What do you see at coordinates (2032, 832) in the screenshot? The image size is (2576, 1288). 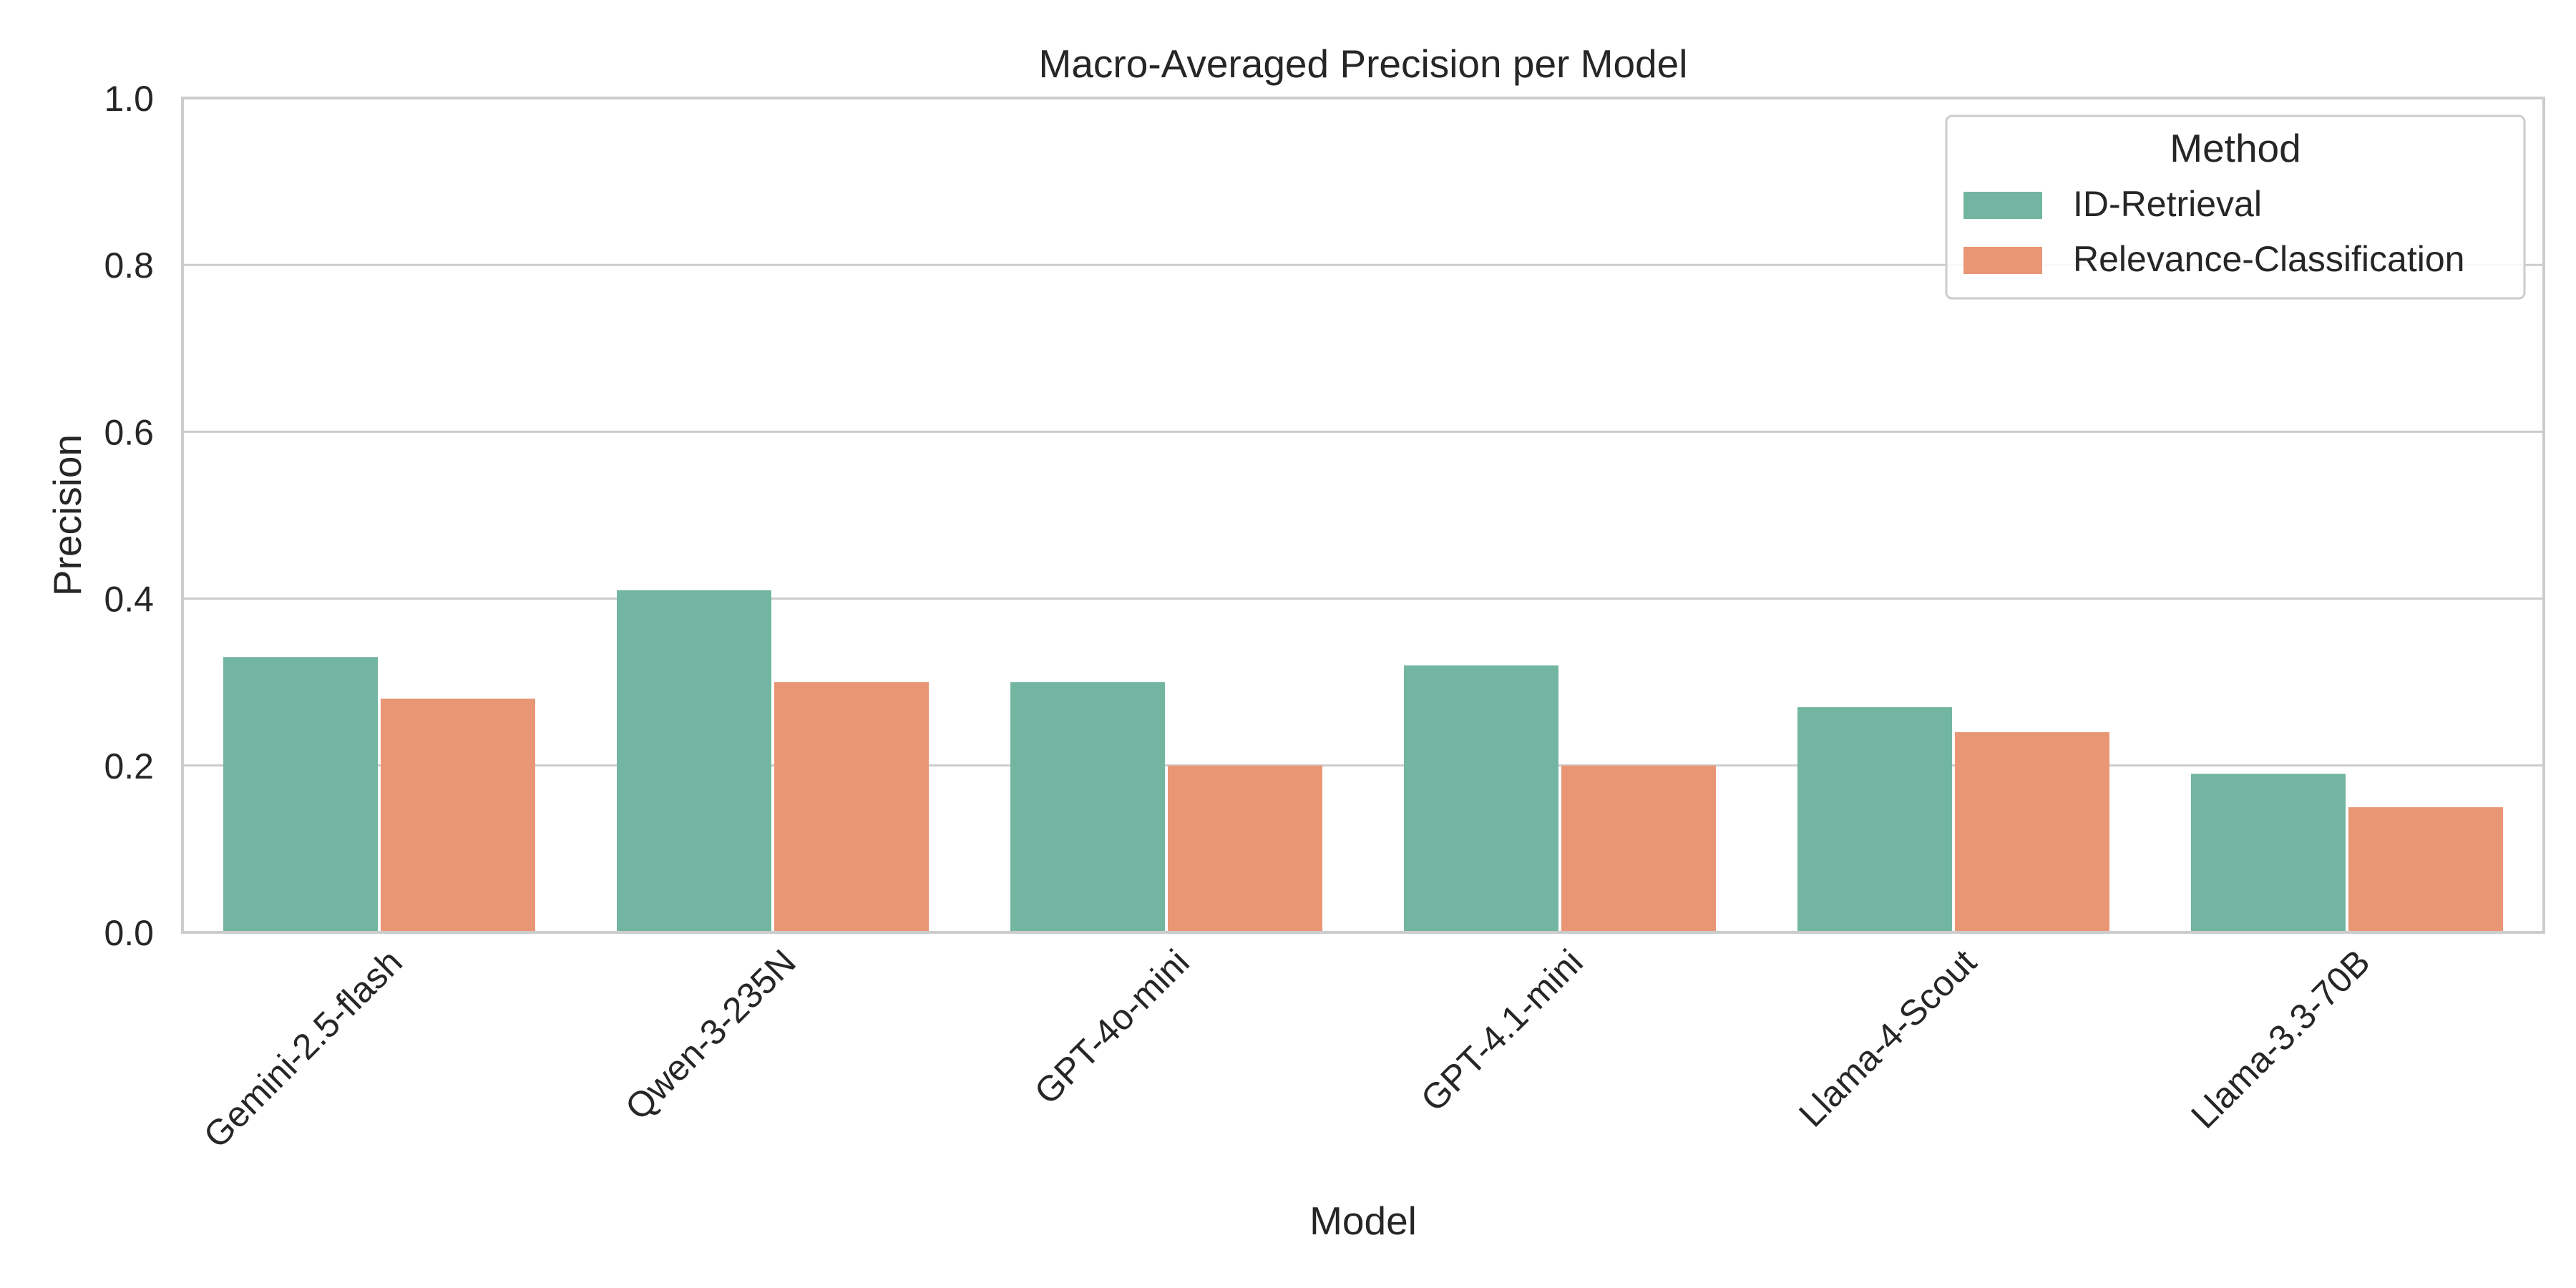 I see `bar-relevance-classification-llama-4-scout` at bounding box center [2032, 832].